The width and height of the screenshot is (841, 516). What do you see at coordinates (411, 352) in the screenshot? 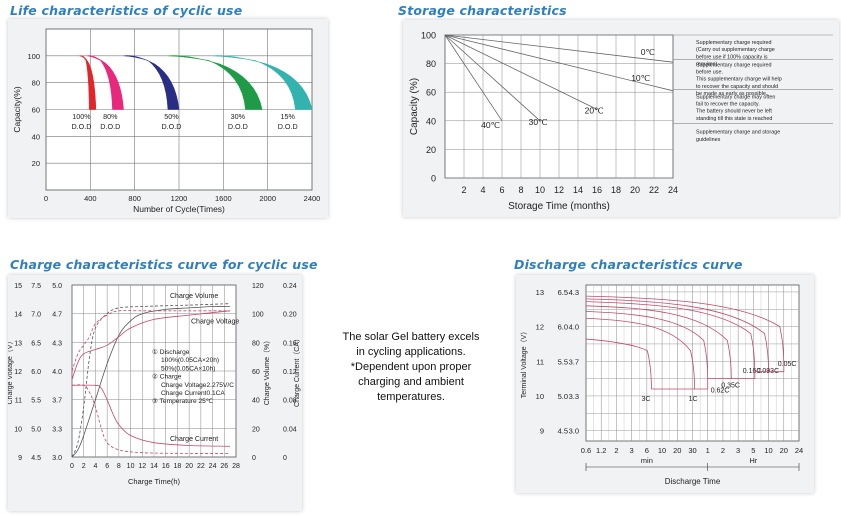
I see `note-line: in cycling applications.` at bounding box center [411, 352].